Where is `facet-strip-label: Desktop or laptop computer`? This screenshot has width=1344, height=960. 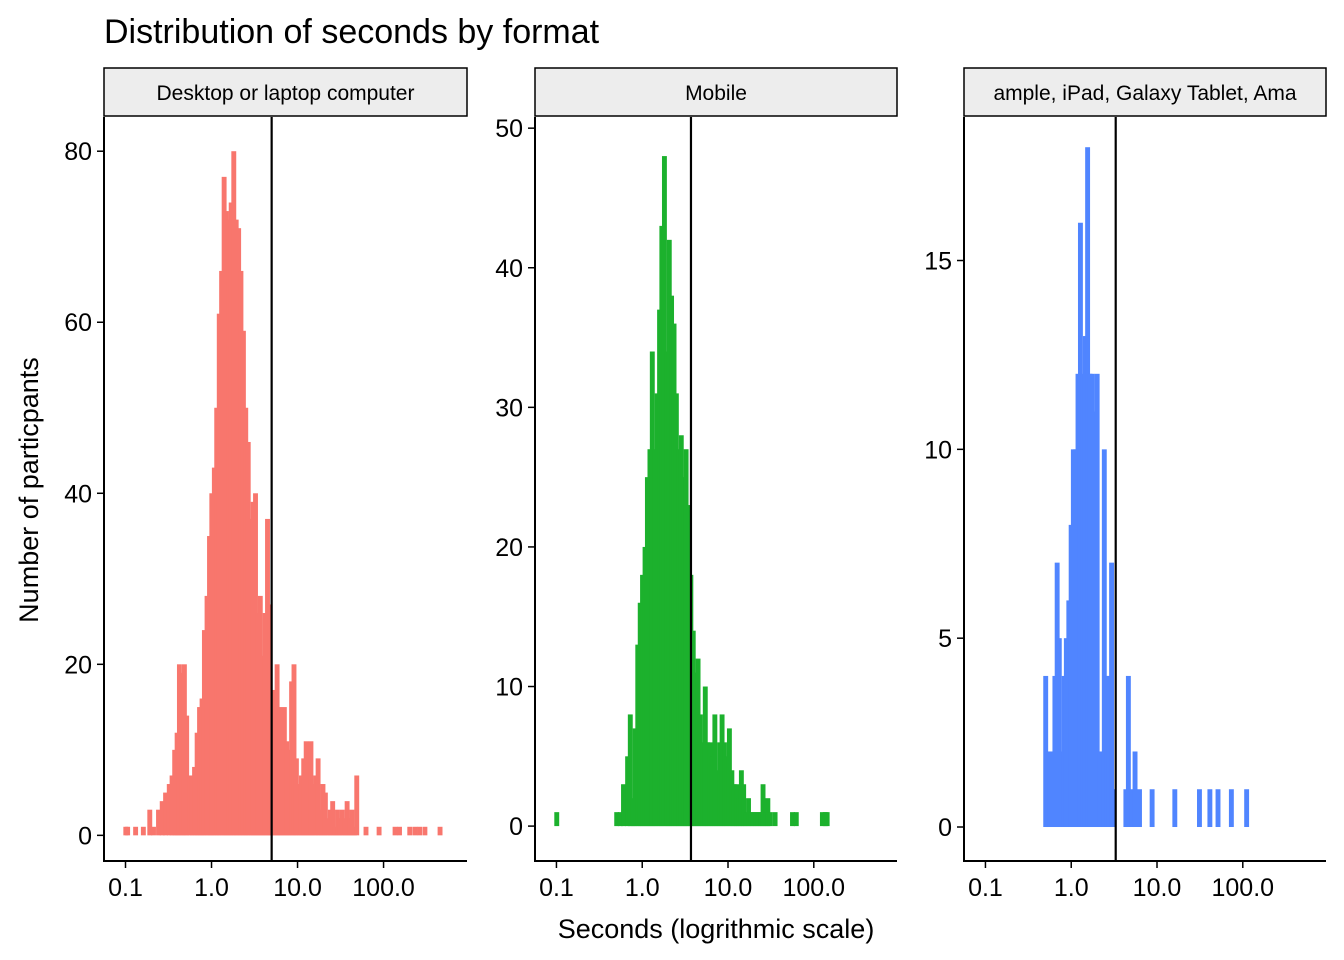 facet-strip-label: Desktop or laptop computer is located at coordinates (286, 93).